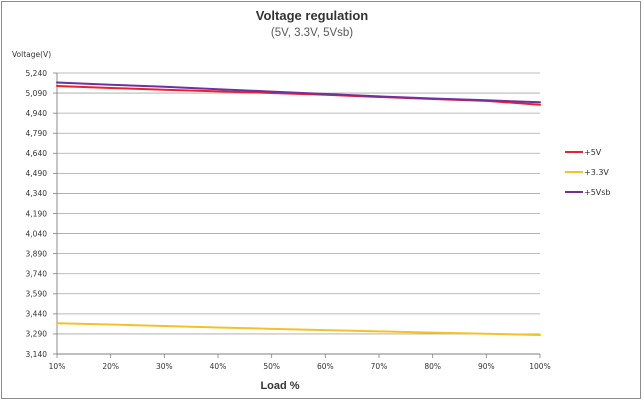  I want to click on x-tick-label: 80%, so click(432, 366).